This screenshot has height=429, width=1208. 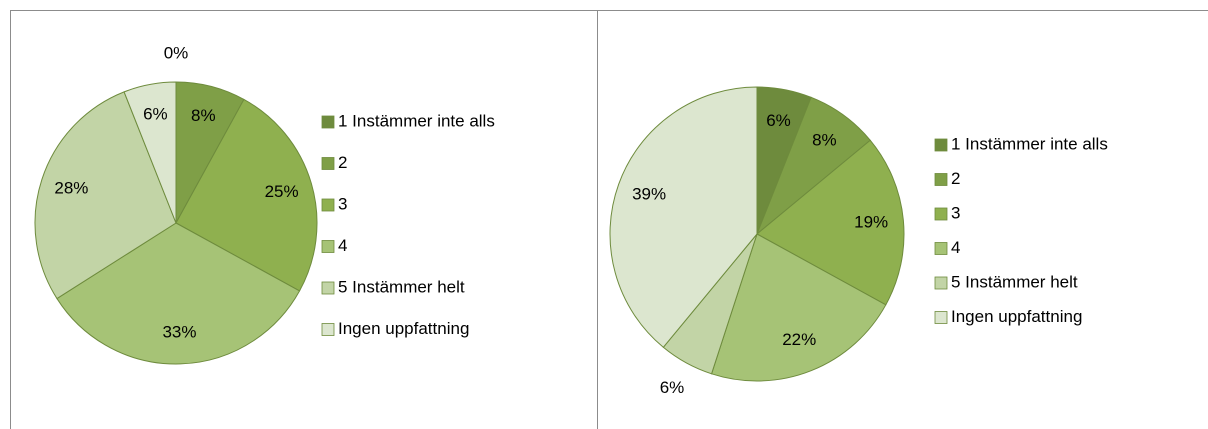 I want to click on data-label: 25%, so click(x=282, y=191).